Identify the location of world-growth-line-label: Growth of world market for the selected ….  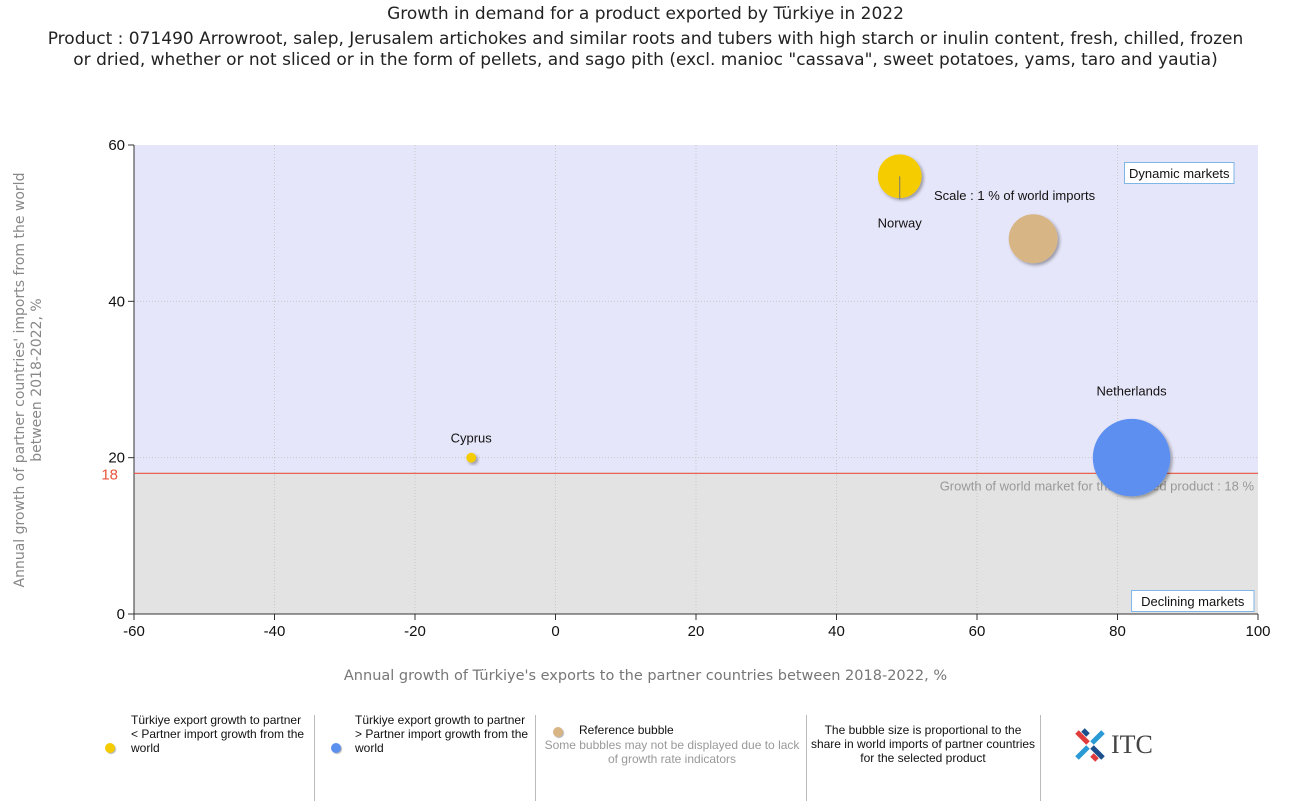
(1097, 485).